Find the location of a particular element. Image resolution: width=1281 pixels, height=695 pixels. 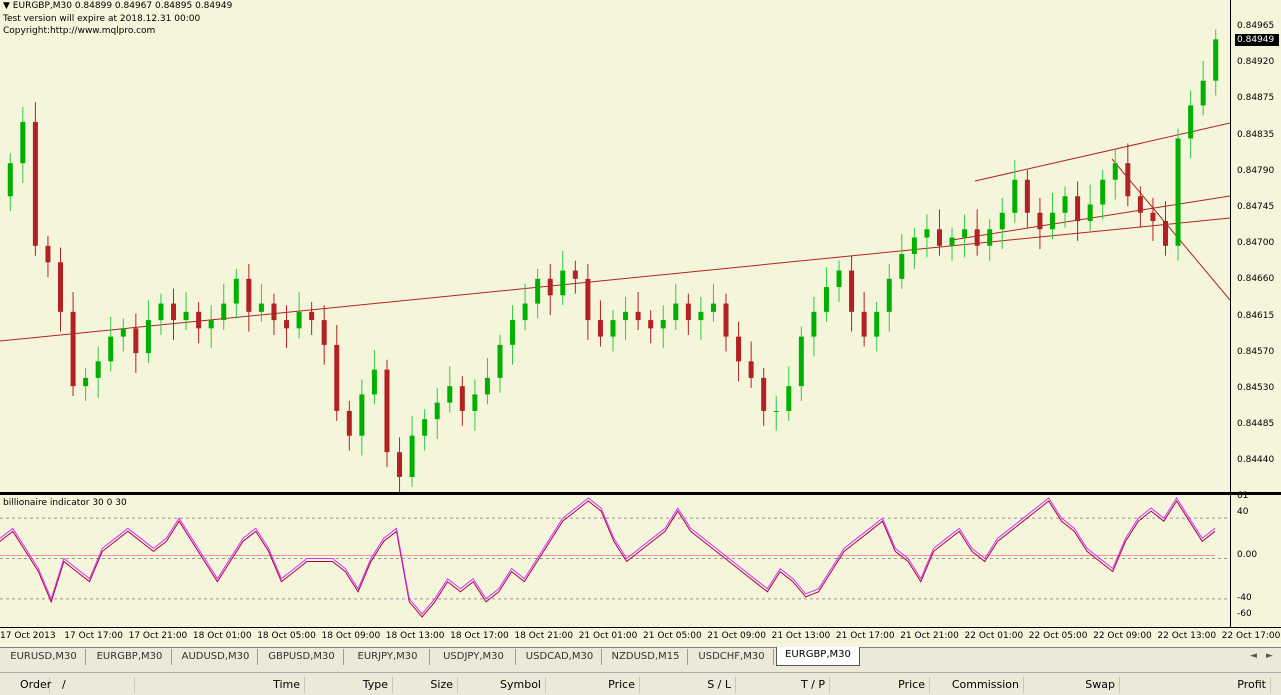

col-commission: Commission is located at coordinates (977, 685).